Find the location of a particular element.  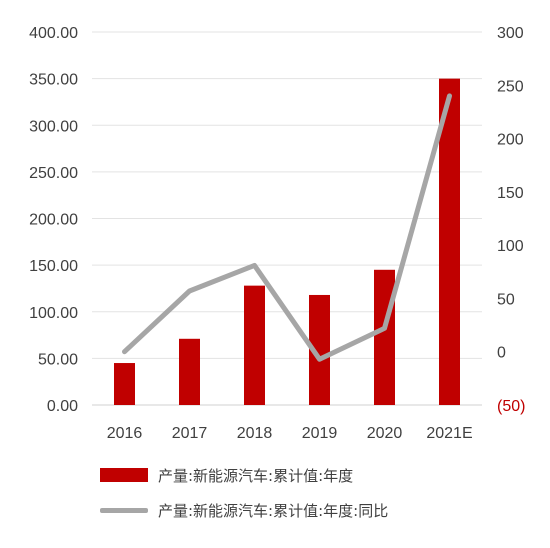

right-tick-label: 200 is located at coordinates (510, 140).